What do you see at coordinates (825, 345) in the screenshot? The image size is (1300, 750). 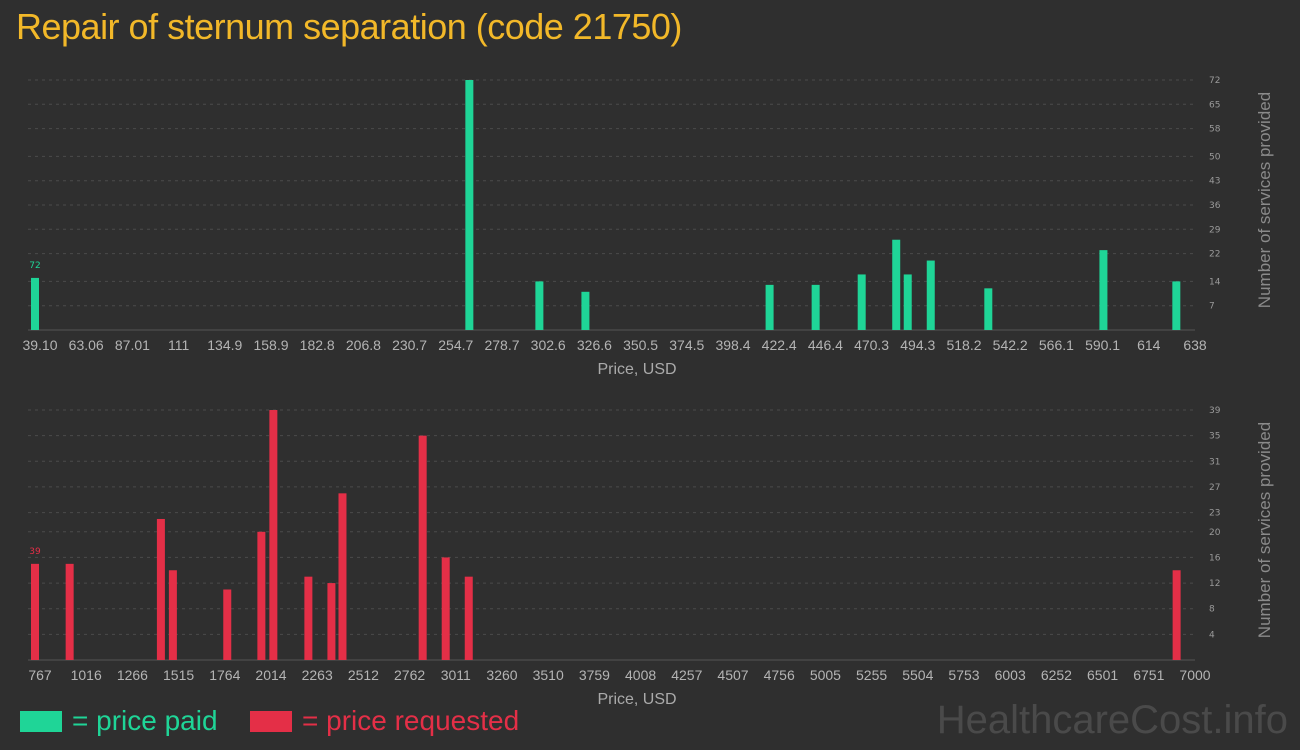 I see `paid-x-tick-label: 446.4` at bounding box center [825, 345].